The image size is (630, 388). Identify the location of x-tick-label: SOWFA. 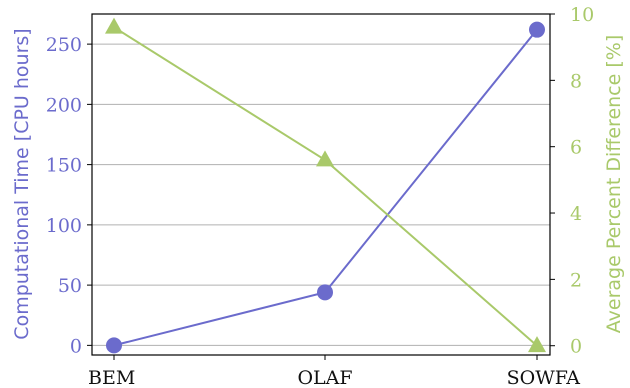
(544, 377).